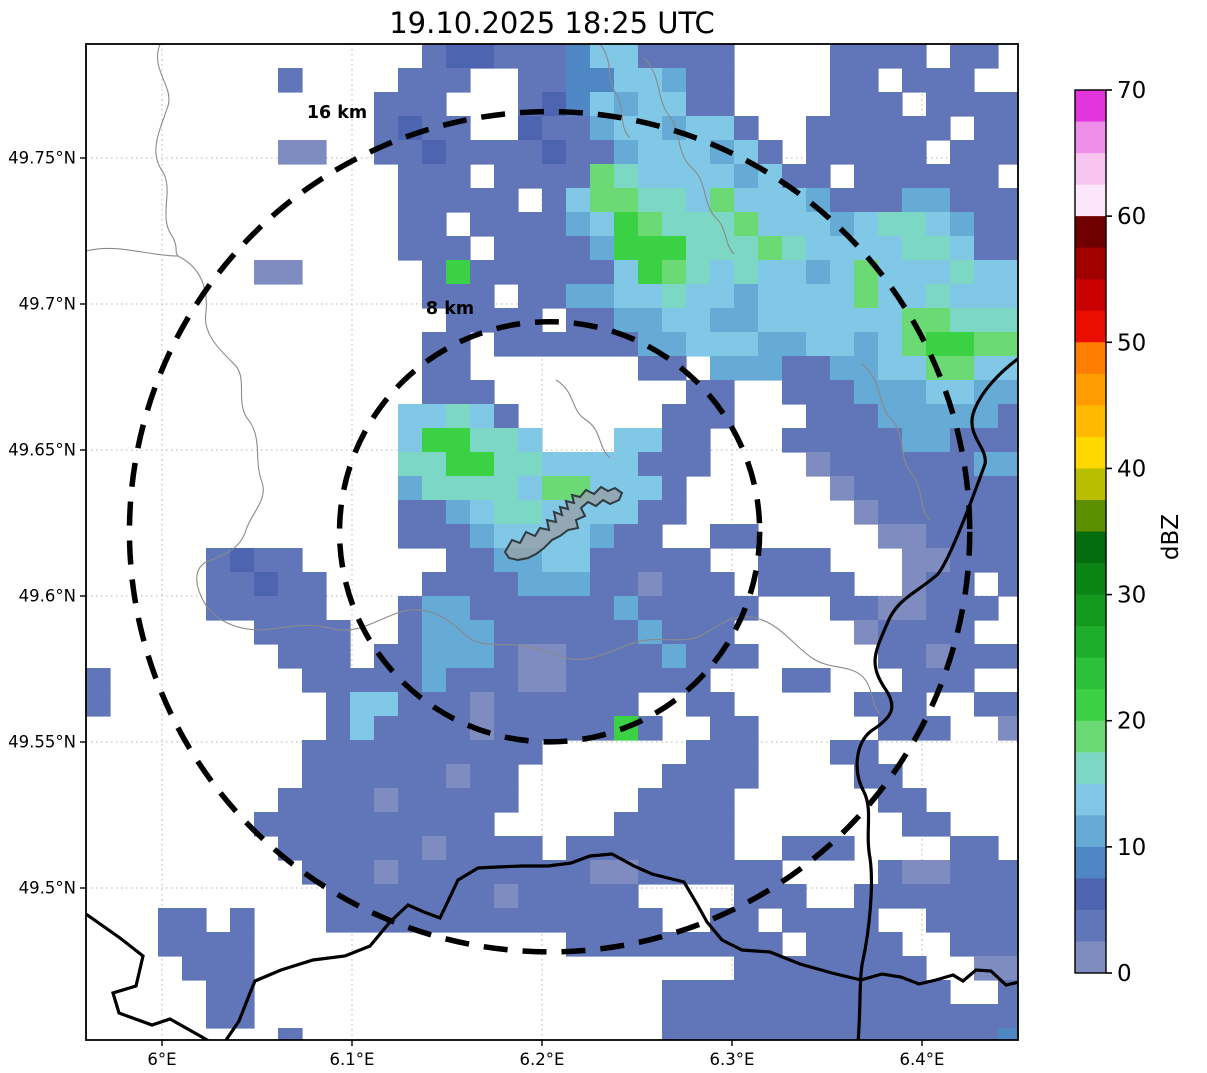  I want to click on x-tick-label: 6.2°E, so click(542, 1059).